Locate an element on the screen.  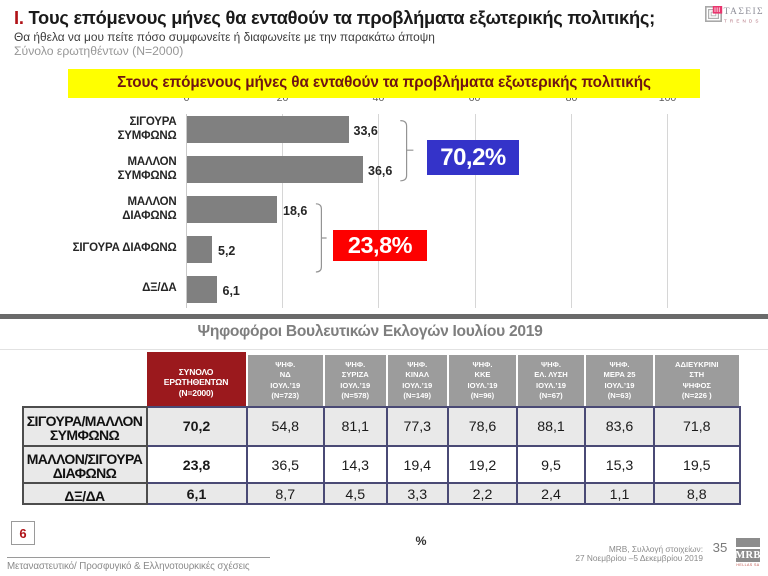
svg-text: ΤΑΣΕΙΣ is located at coordinates (743, 11).